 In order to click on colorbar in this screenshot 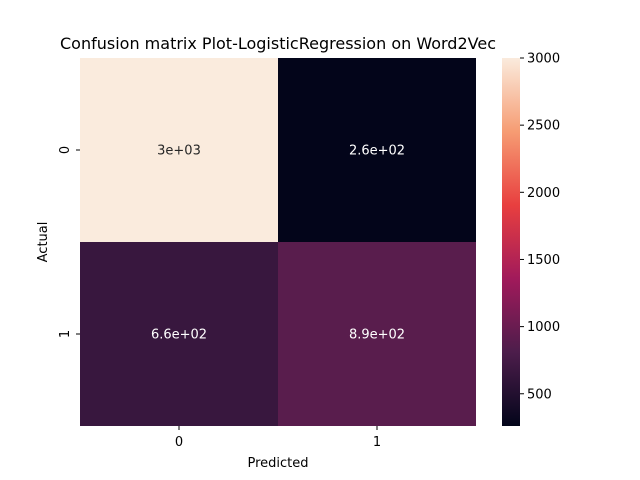, I will do `click(511, 242)`.